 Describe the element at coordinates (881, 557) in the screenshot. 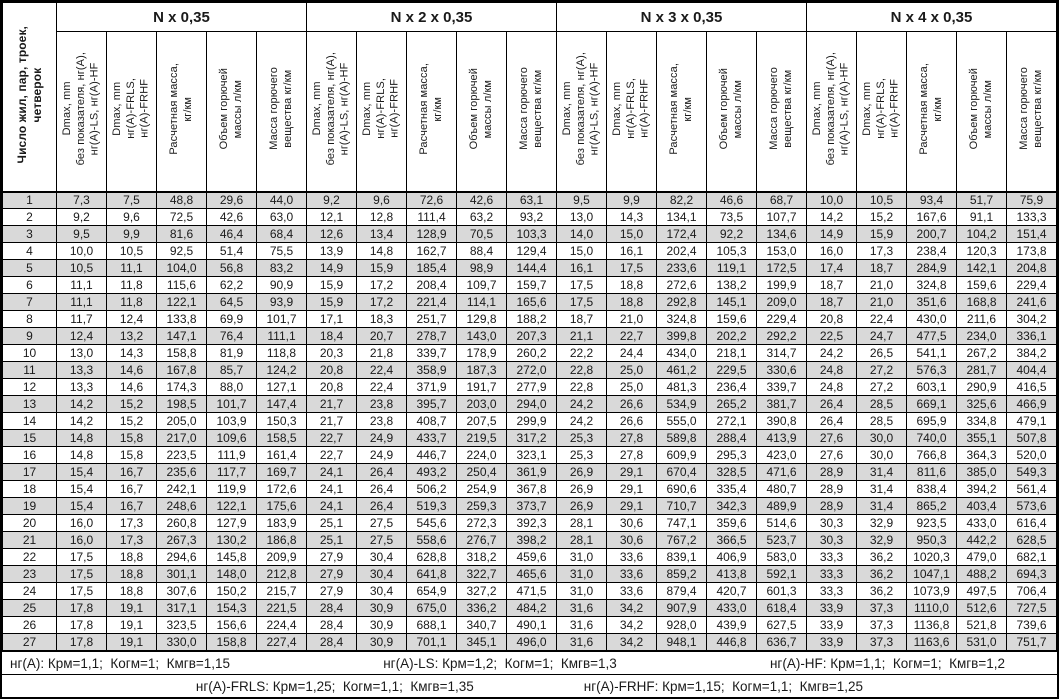

I see `cell-value: 36,2` at that location.